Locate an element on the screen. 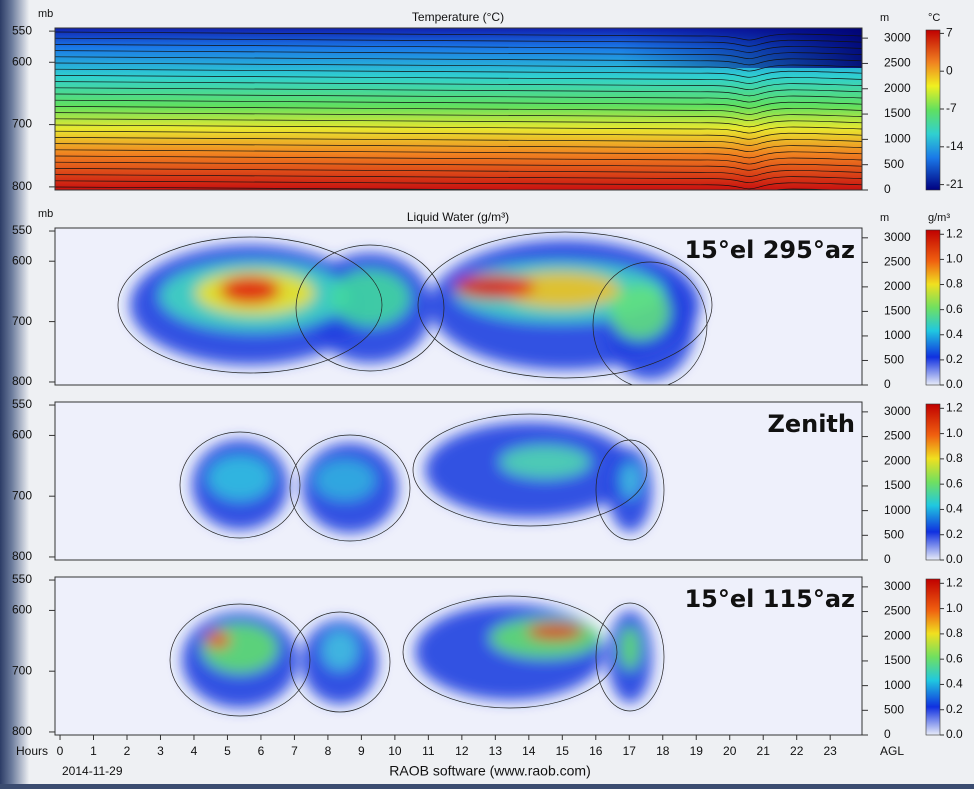  cold-region is located at coordinates (458, 48).